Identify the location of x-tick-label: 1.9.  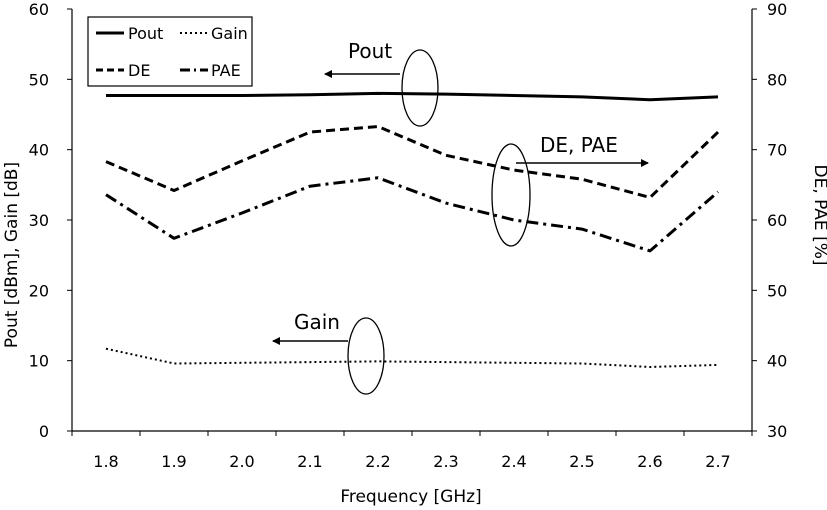
(173, 461).